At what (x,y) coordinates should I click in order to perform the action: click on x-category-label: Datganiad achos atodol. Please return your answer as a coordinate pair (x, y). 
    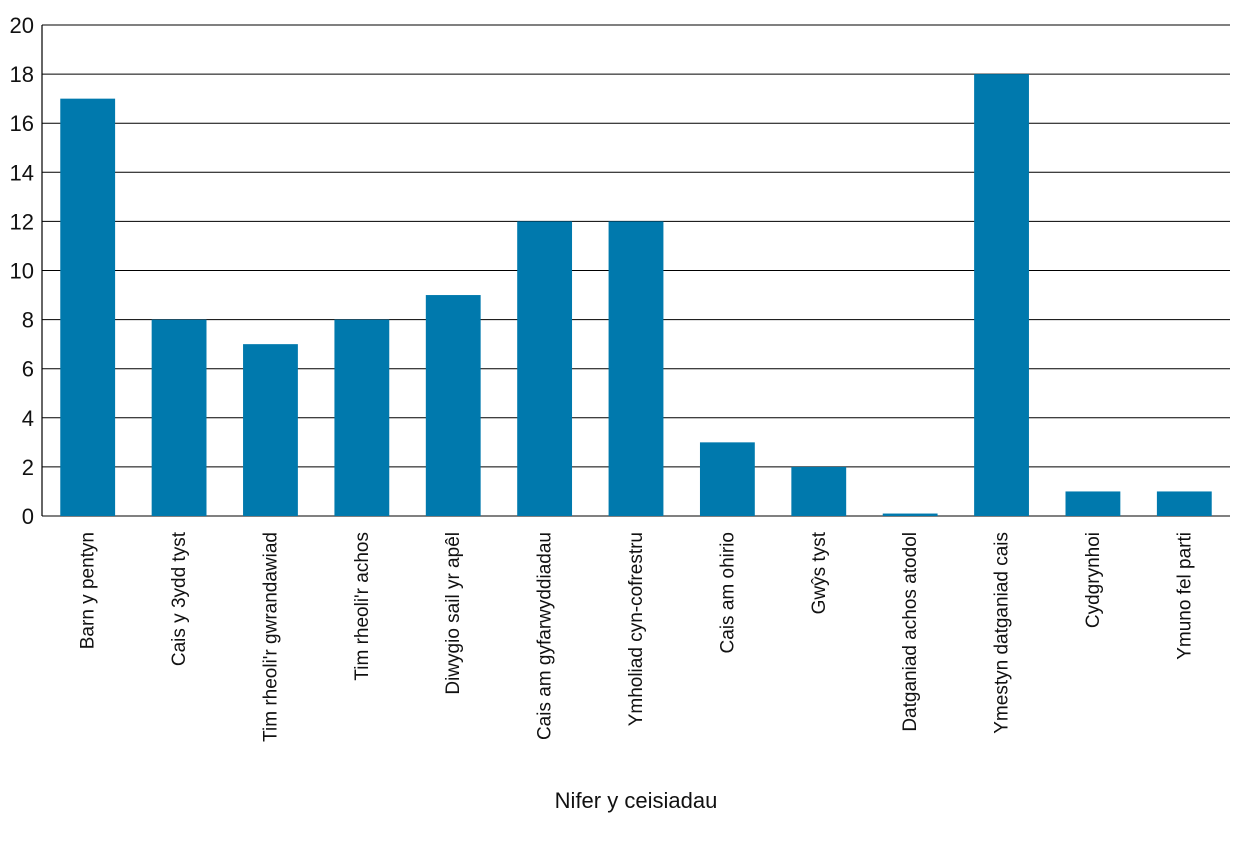
    Looking at the image, I should click on (910, 632).